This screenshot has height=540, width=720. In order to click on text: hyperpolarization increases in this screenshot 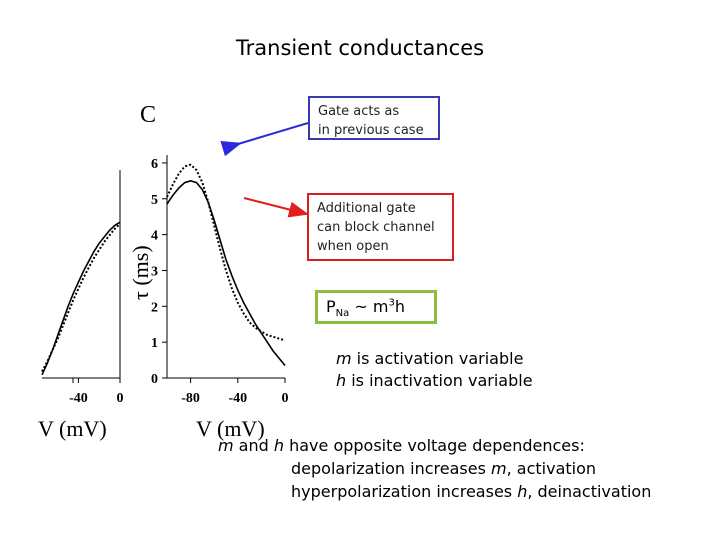, I will do `click(404, 491)`.